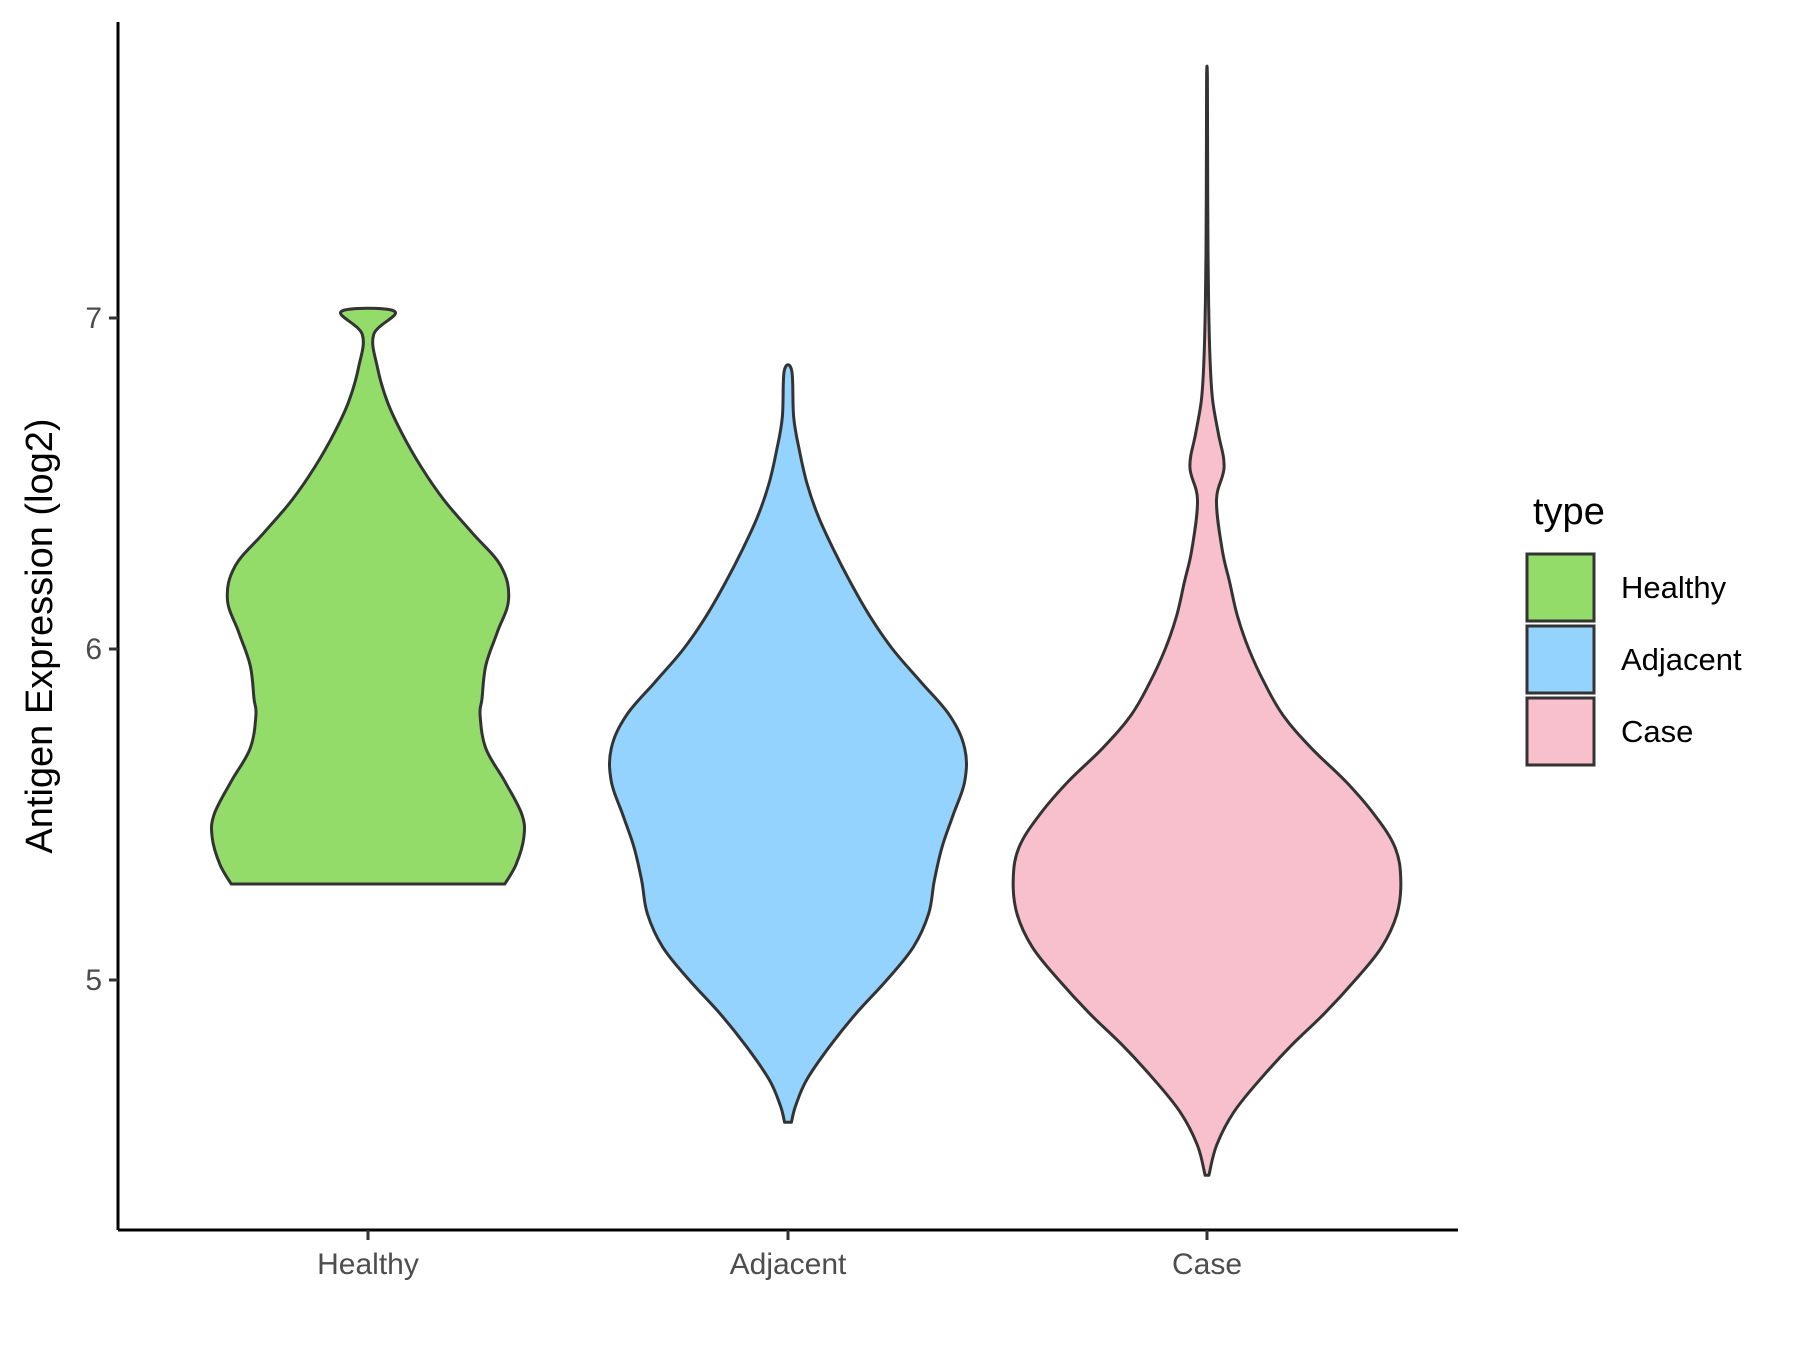 The width and height of the screenshot is (1800, 1350). I want to click on y-tick-label: 6, so click(93, 649).